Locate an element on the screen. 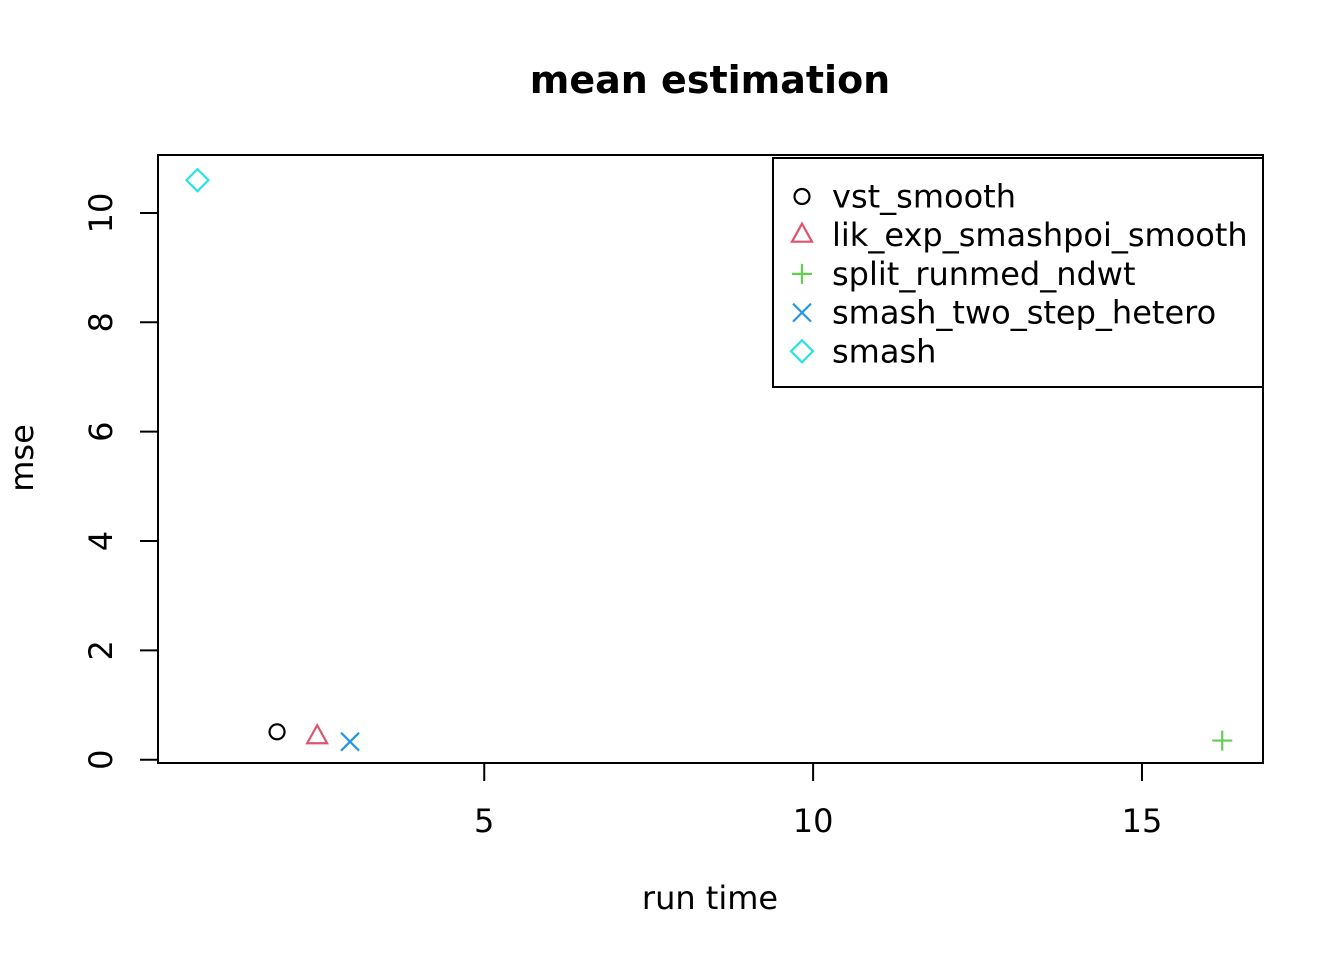  y-tick-label: 8 is located at coordinates (101, 322).